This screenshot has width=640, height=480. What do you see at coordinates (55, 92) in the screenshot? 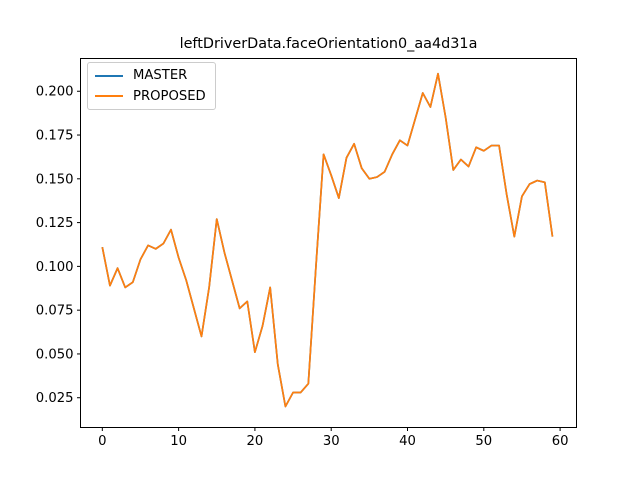
I see `y-tick-label: 0.200` at bounding box center [55, 92].